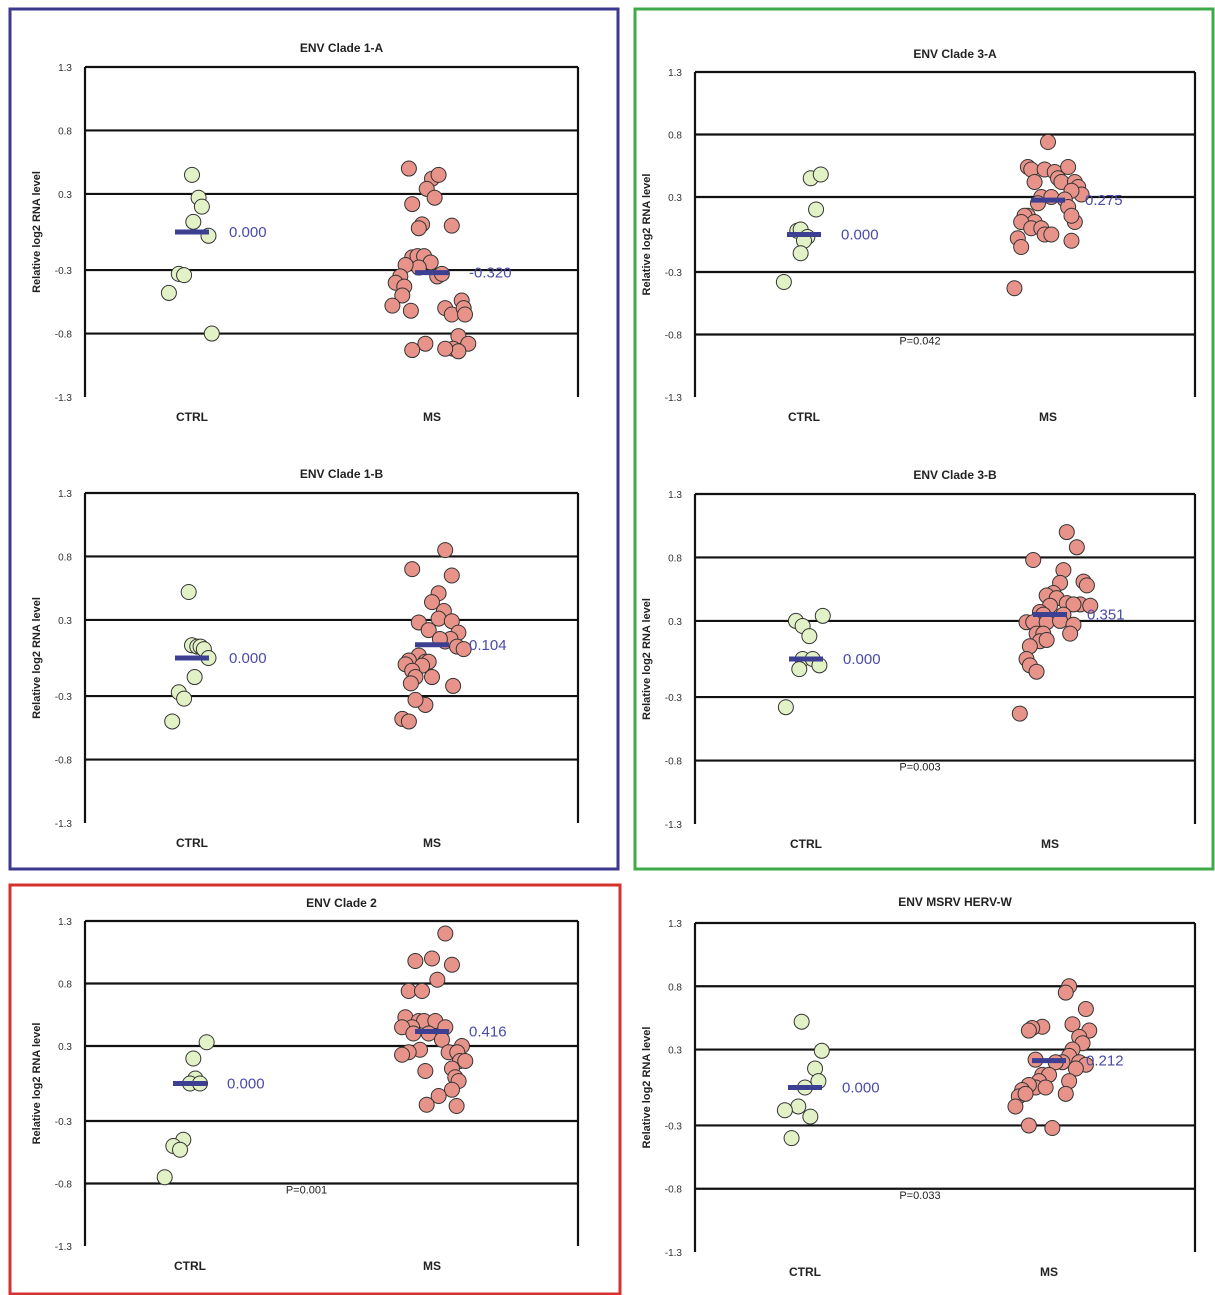 This screenshot has width=1215, height=1295. I want to click on median-value-ms: 0.212, so click(1105, 1061).